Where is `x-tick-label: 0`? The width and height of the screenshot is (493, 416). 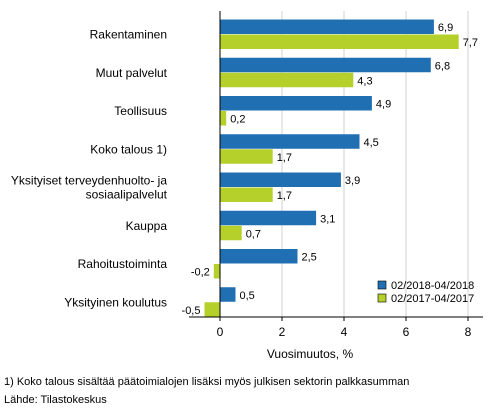
x-tick-label: 0 is located at coordinates (220, 332).